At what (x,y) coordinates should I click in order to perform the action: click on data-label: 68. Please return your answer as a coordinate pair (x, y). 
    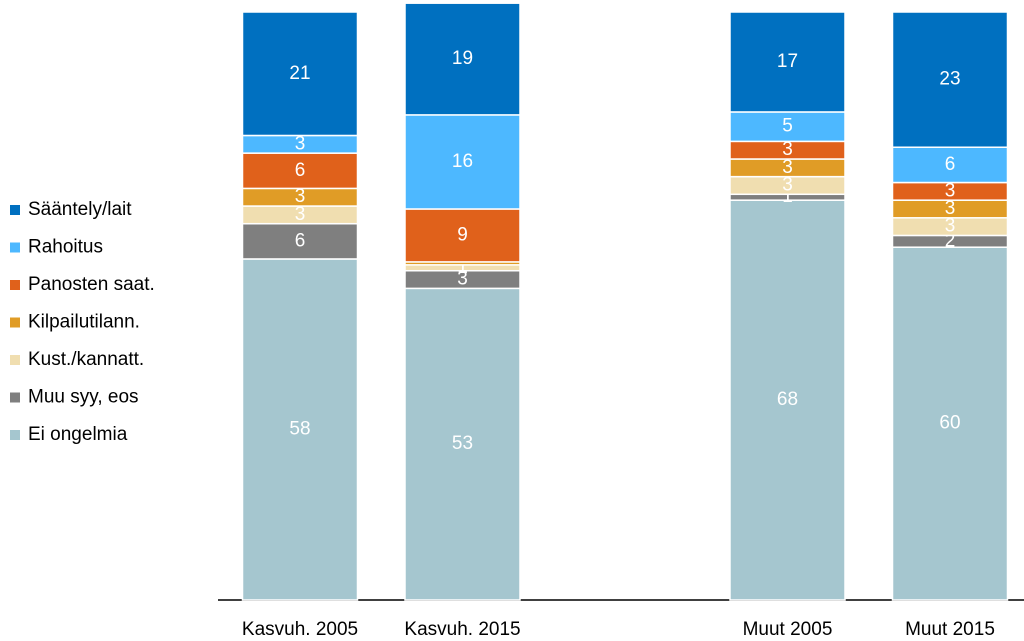
    Looking at the image, I should click on (787, 399).